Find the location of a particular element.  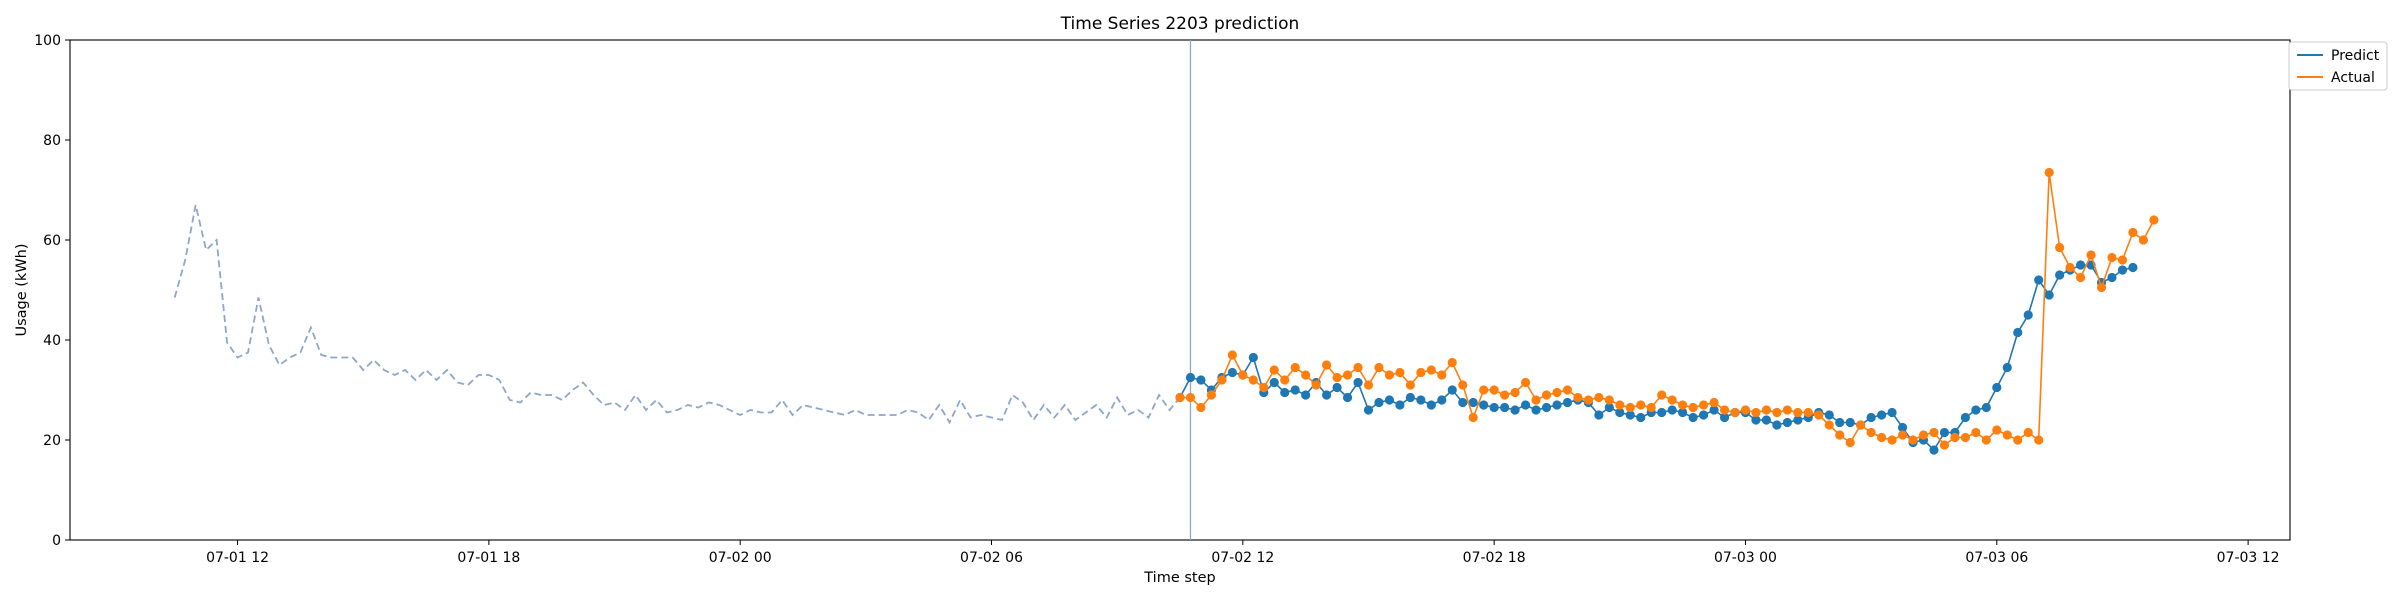

y-axis-label: Usage (kWh) is located at coordinates (22, 289).